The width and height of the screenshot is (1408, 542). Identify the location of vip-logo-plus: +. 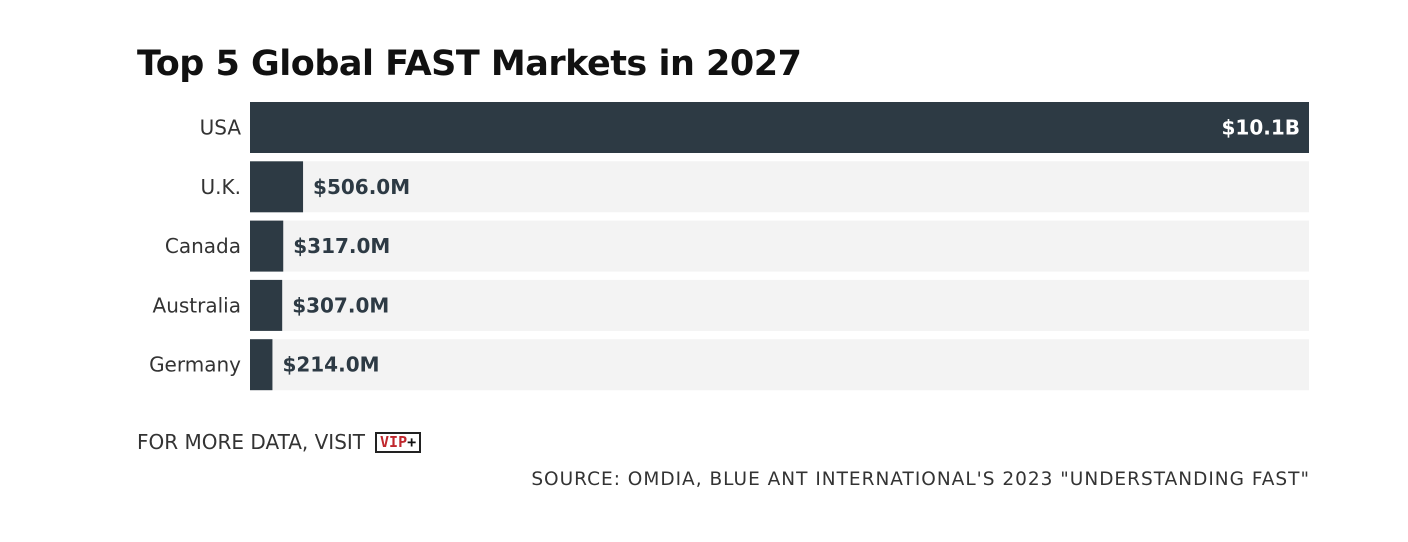
(412, 441).